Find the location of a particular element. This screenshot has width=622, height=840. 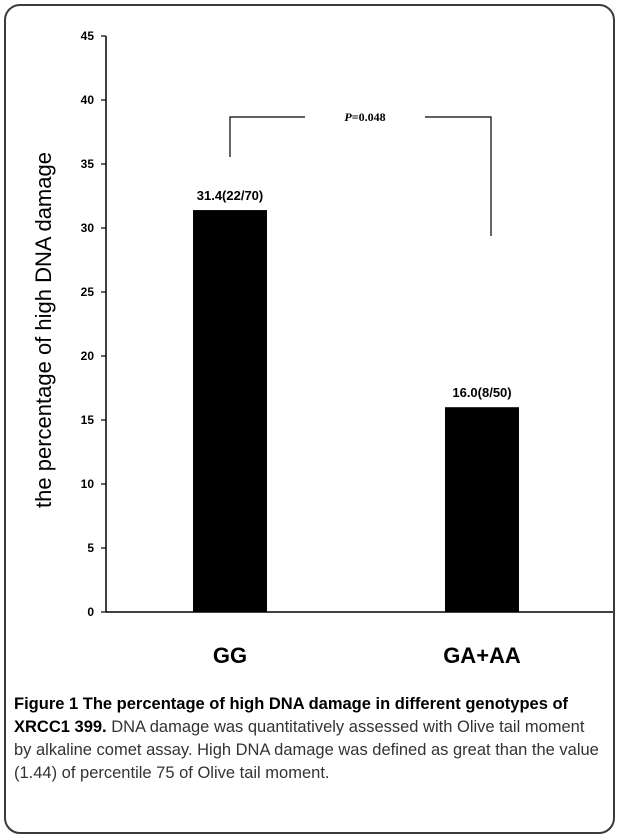

data-label: 16.0(8/50) is located at coordinates (481, 392).